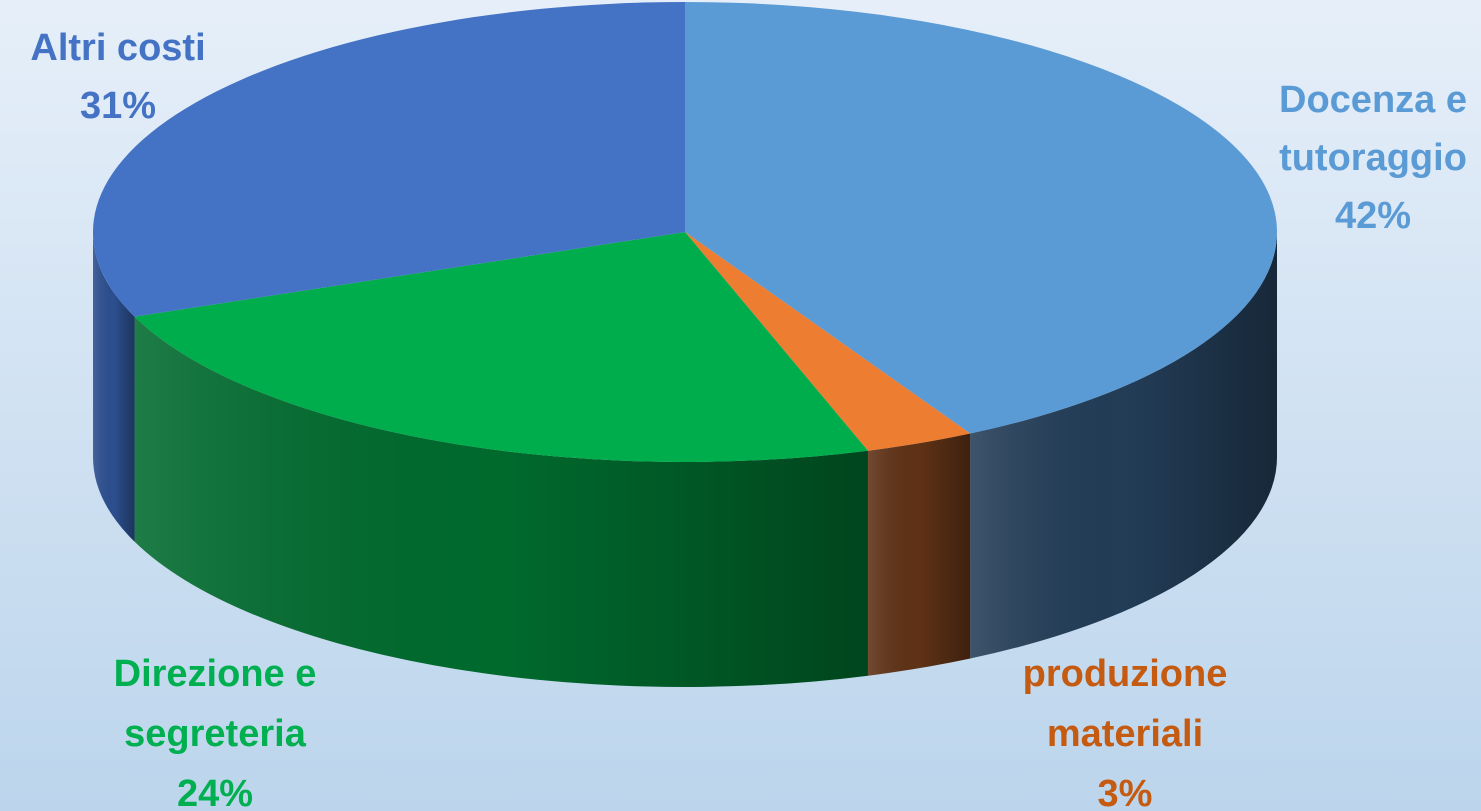  What do you see at coordinates (215, 734) in the screenshot?
I see `slice-category-label-2: segreteria` at bounding box center [215, 734].